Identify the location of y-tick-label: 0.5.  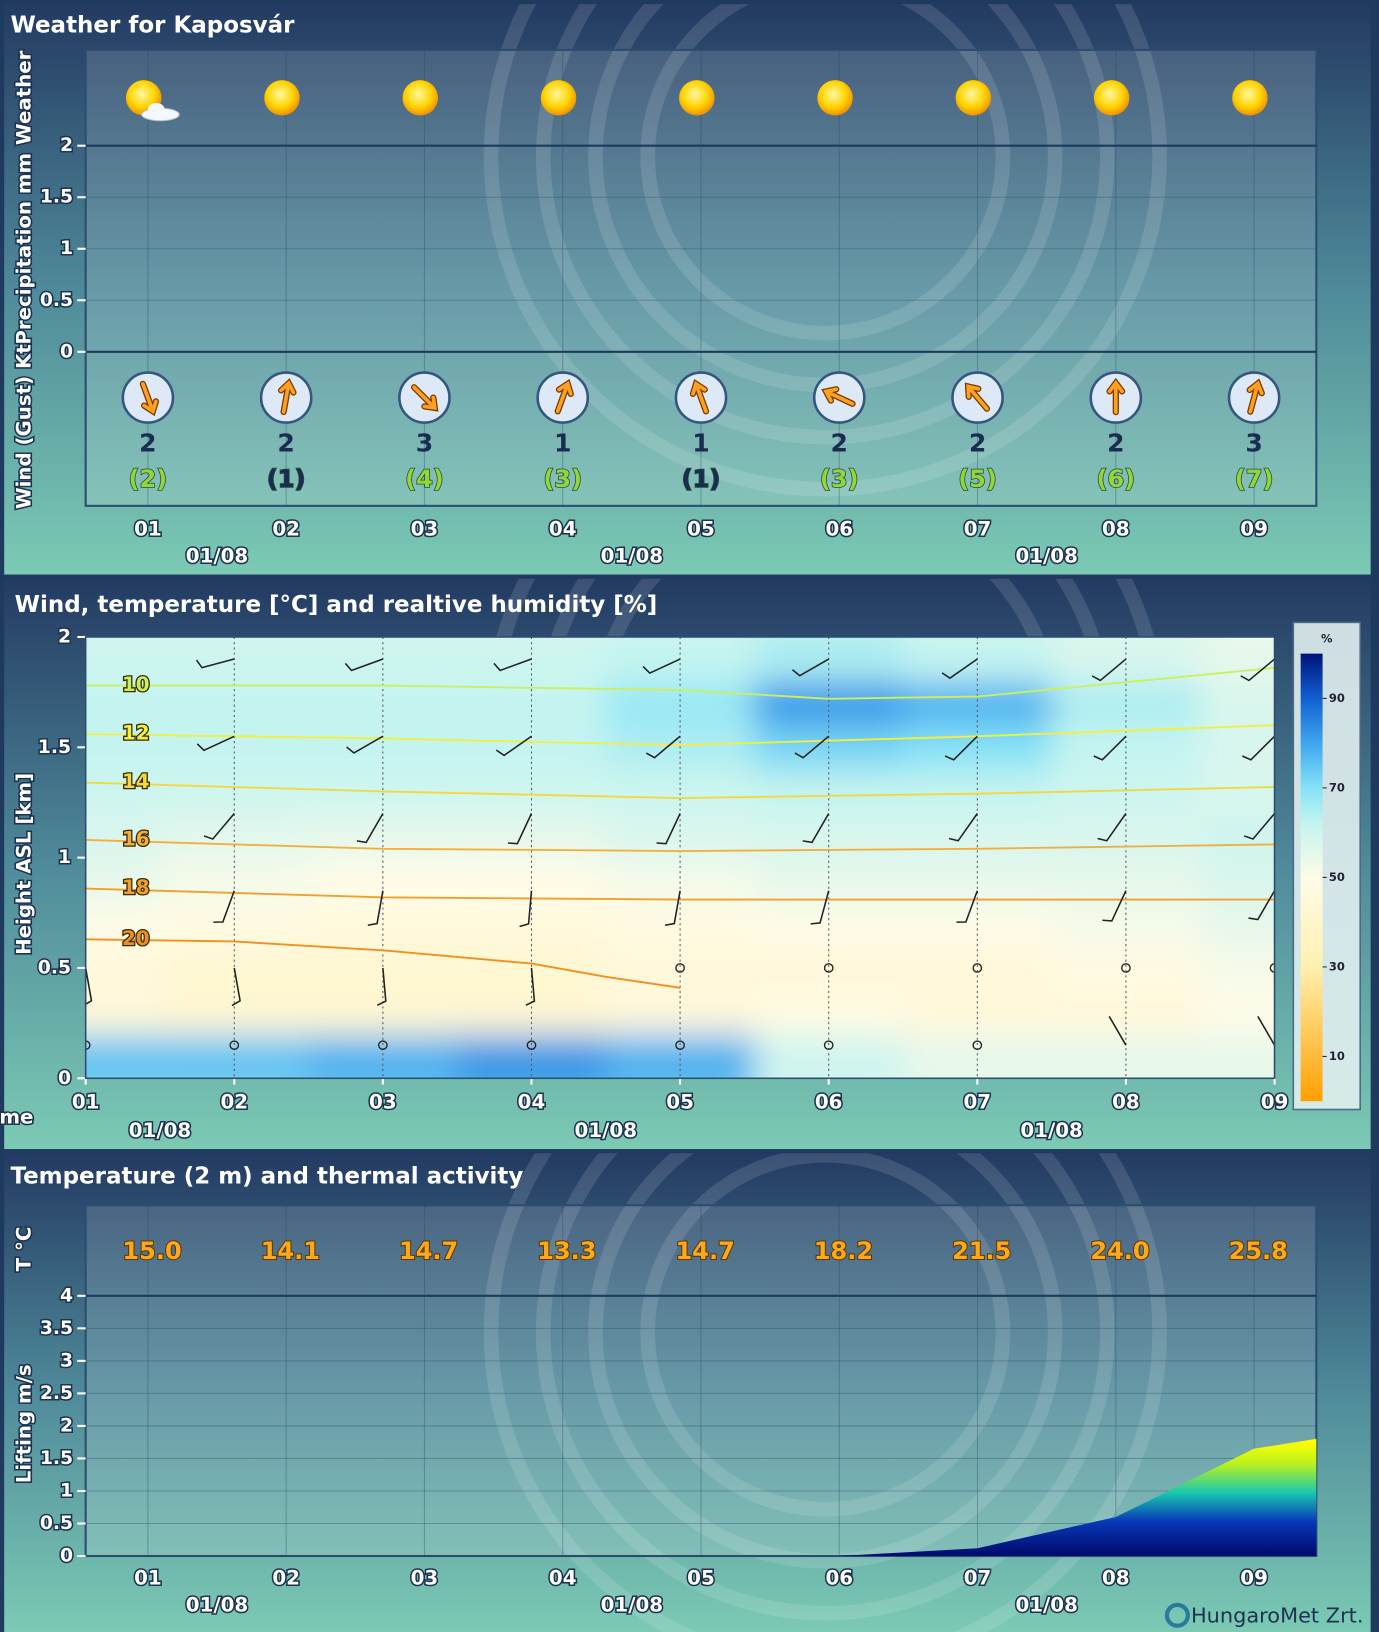
(56, 1523).